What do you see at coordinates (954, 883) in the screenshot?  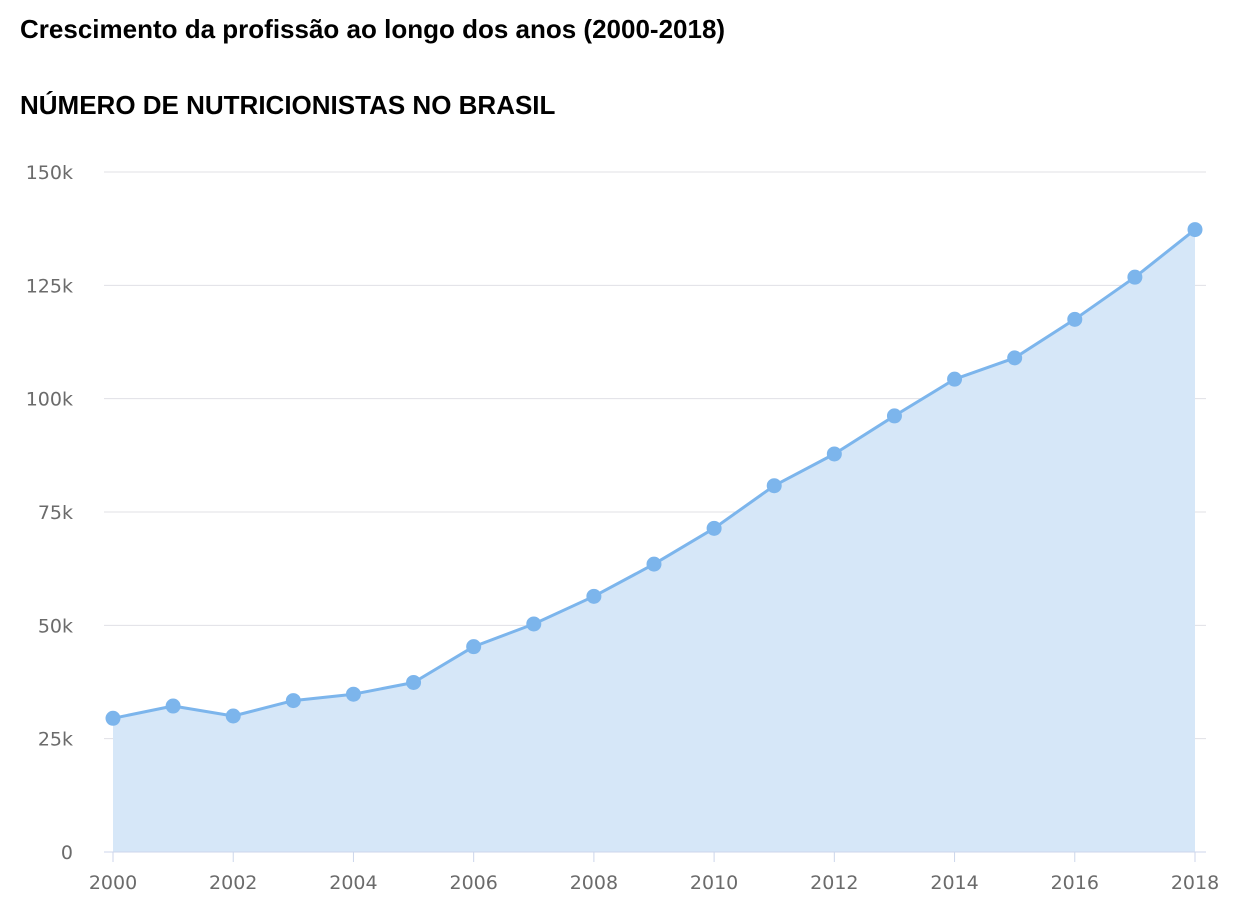 I see `x-tick-label: 2014` at bounding box center [954, 883].